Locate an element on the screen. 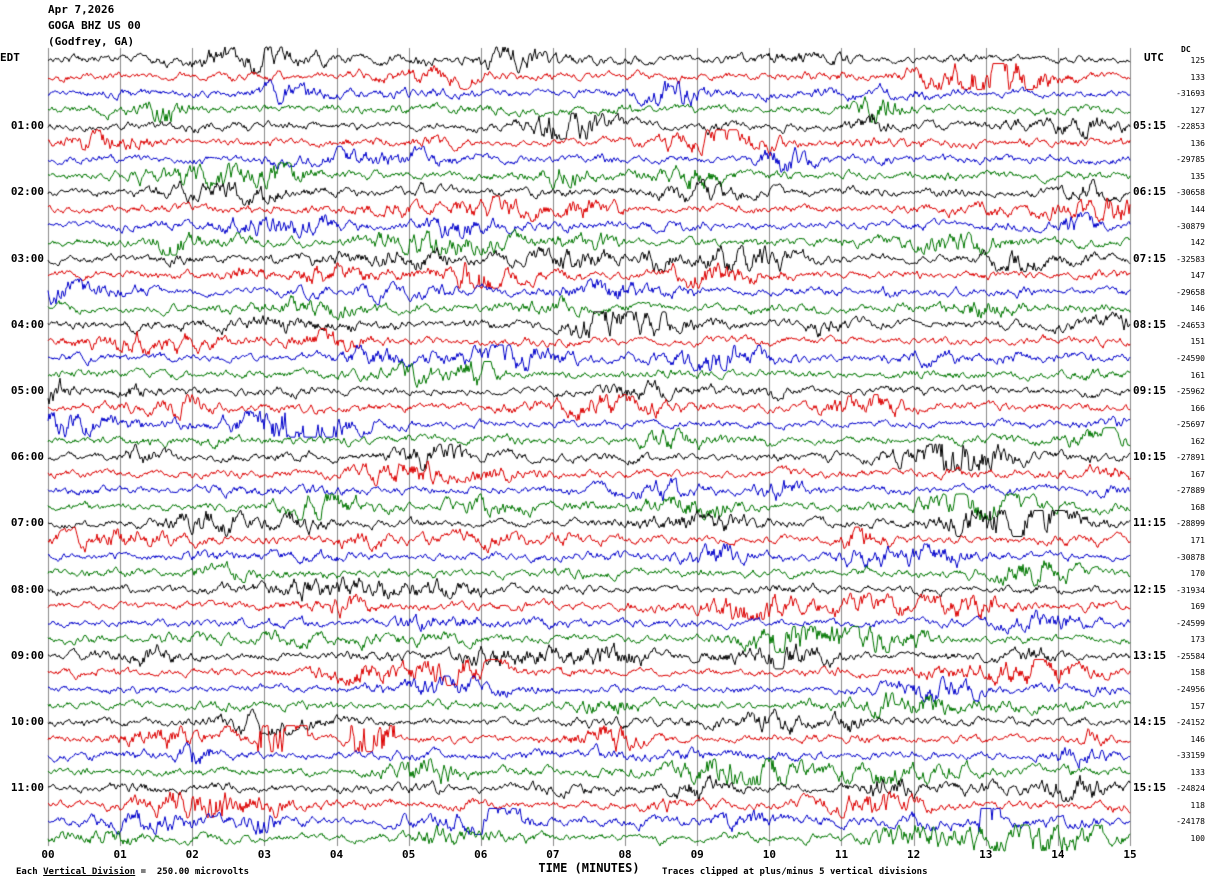 The image size is (1210, 886). dc-offset-value: -24653 is located at coordinates (1190, 325).